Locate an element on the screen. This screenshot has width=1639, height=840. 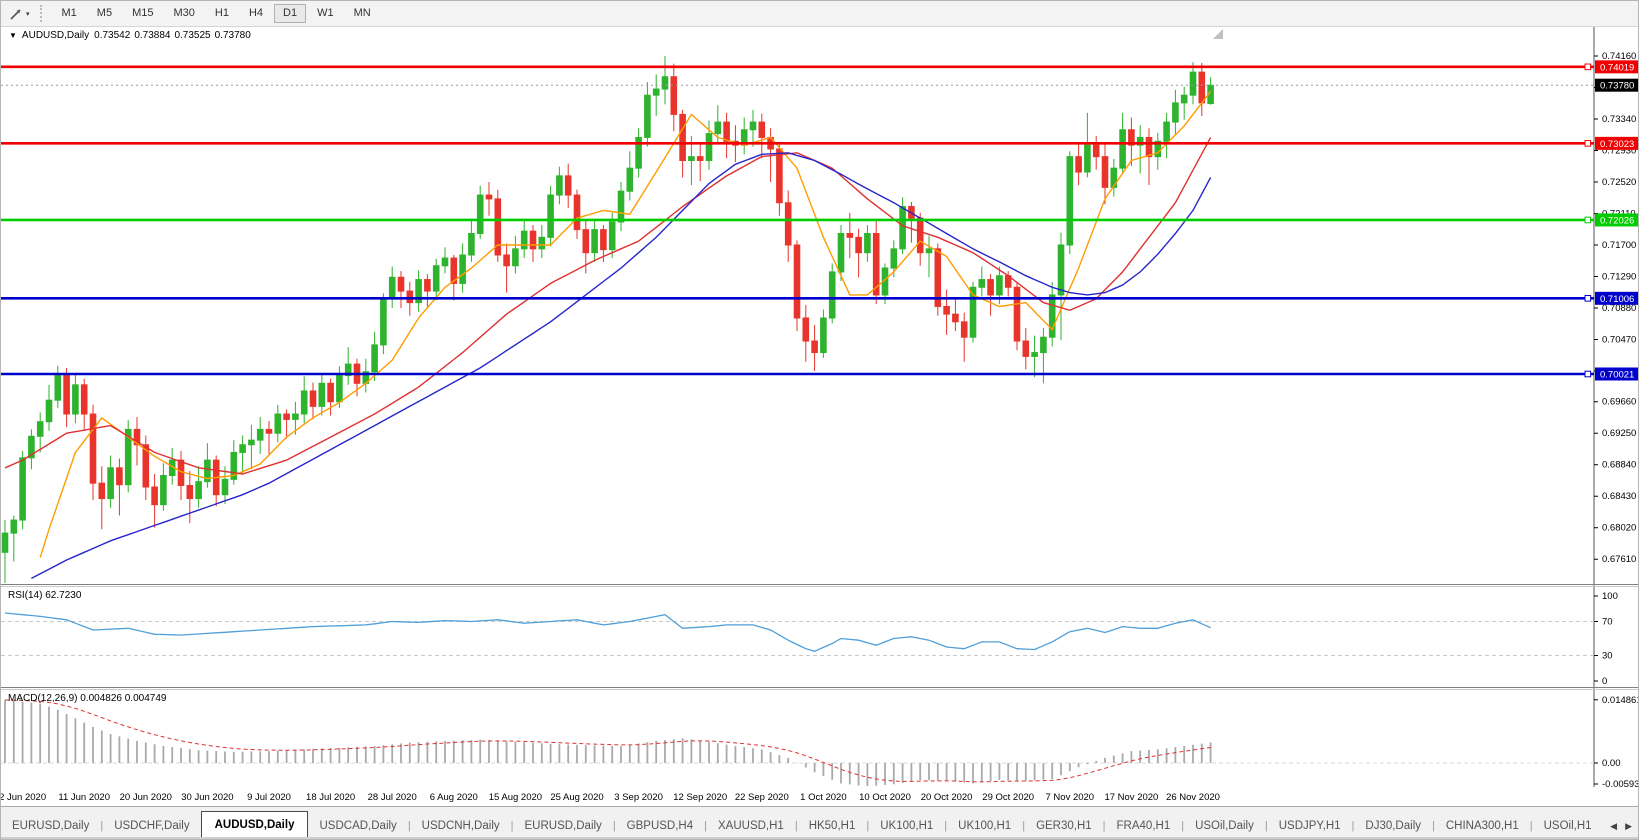
timeframe-button-mn: MN is located at coordinates (362, 13).